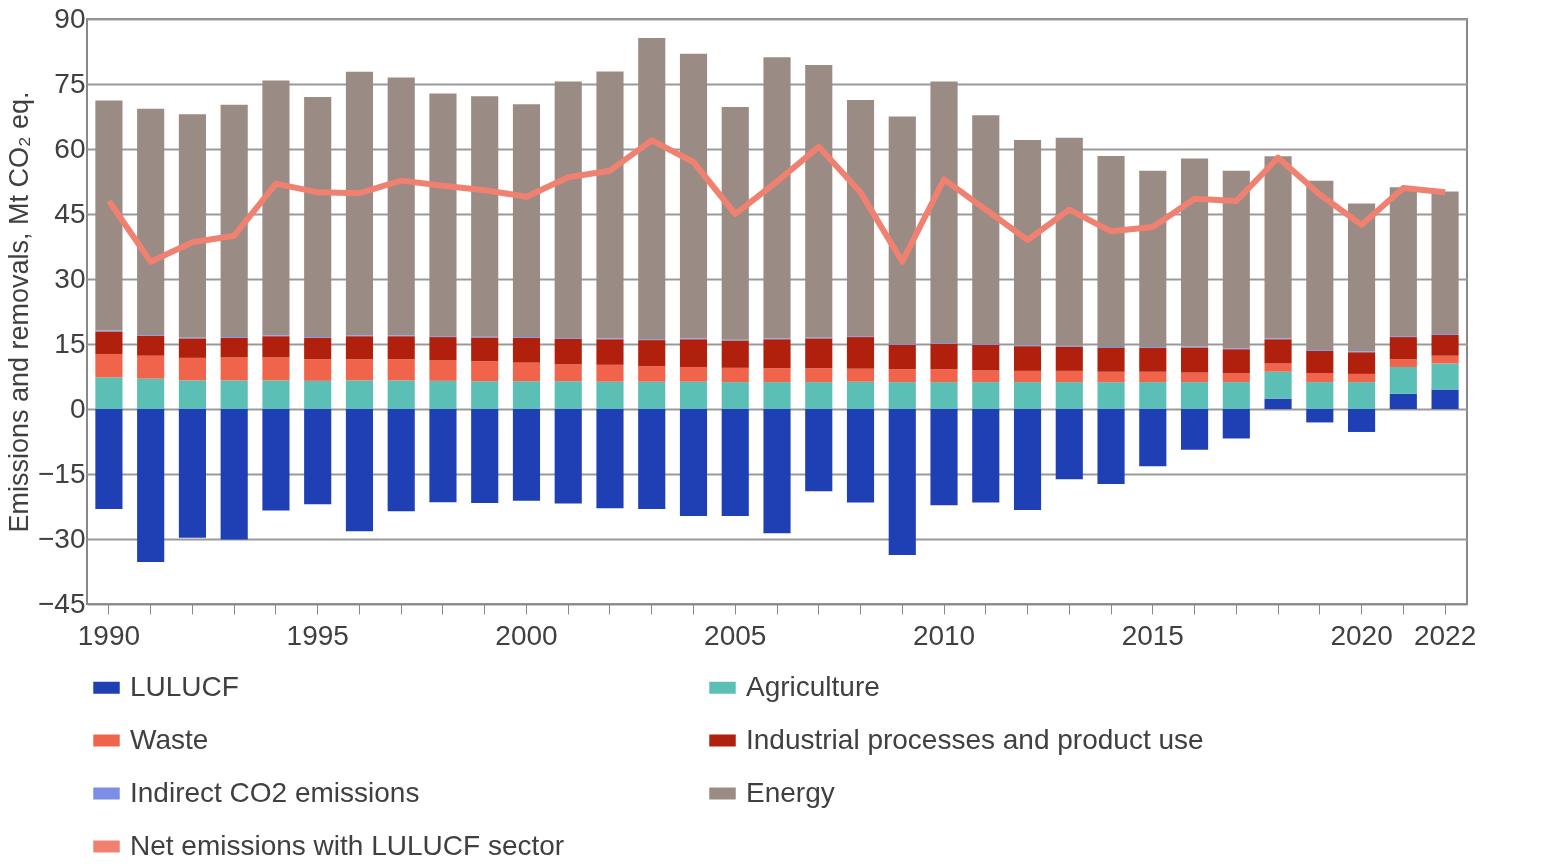 Image resolution: width=1544 pixels, height=867 pixels. I want to click on x-tick-label: 2022, so click(1445, 635).